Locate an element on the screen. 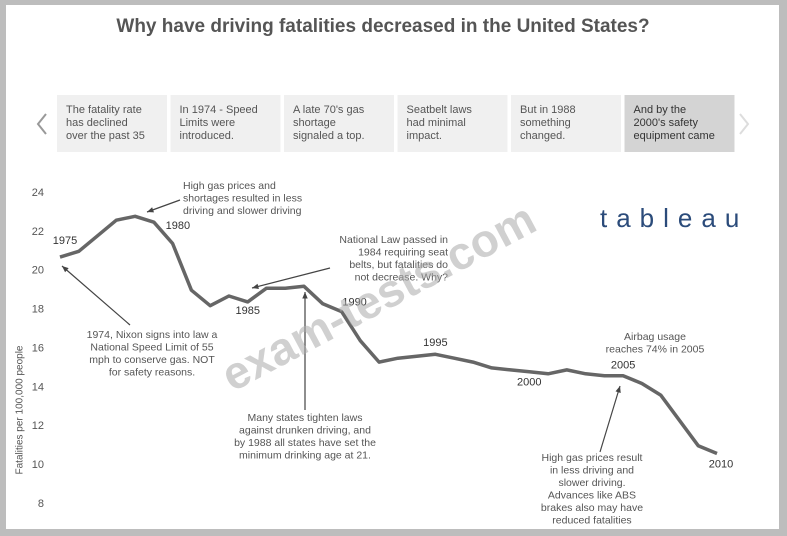 This screenshot has width=787, height=536. annotation: driving and slower driving is located at coordinates (242, 211).